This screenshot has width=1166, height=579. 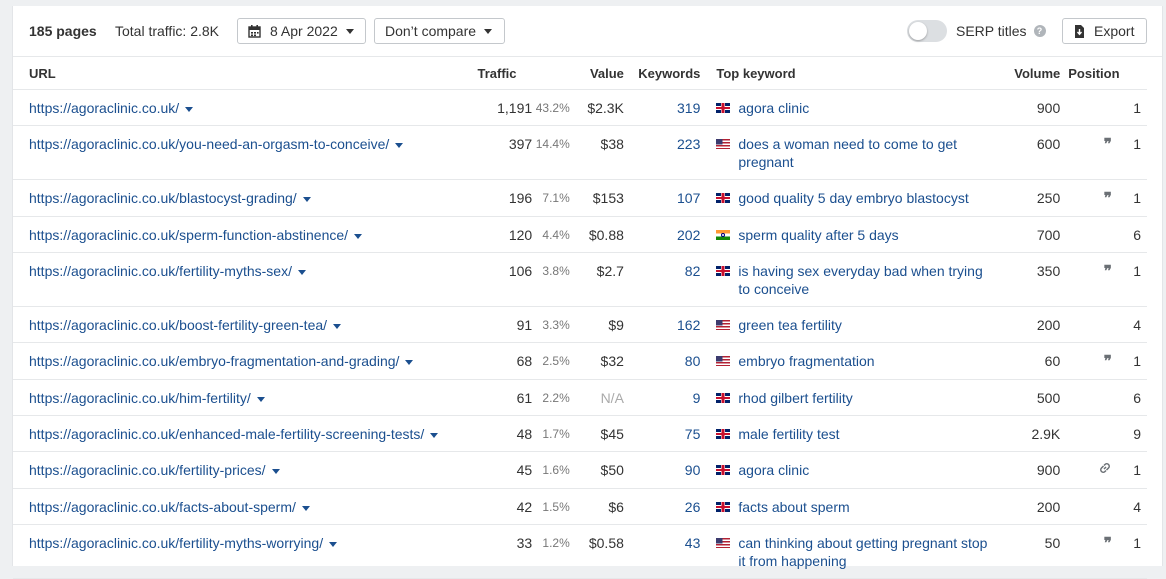 I want to click on keywords-count-link: 319, so click(x=689, y=108).